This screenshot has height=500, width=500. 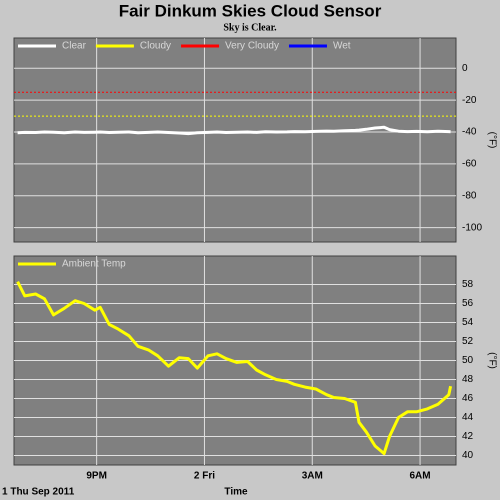 What do you see at coordinates (250, 27) in the screenshot?
I see `chart-subtitle: Sky is Clear.` at bounding box center [250, 27].